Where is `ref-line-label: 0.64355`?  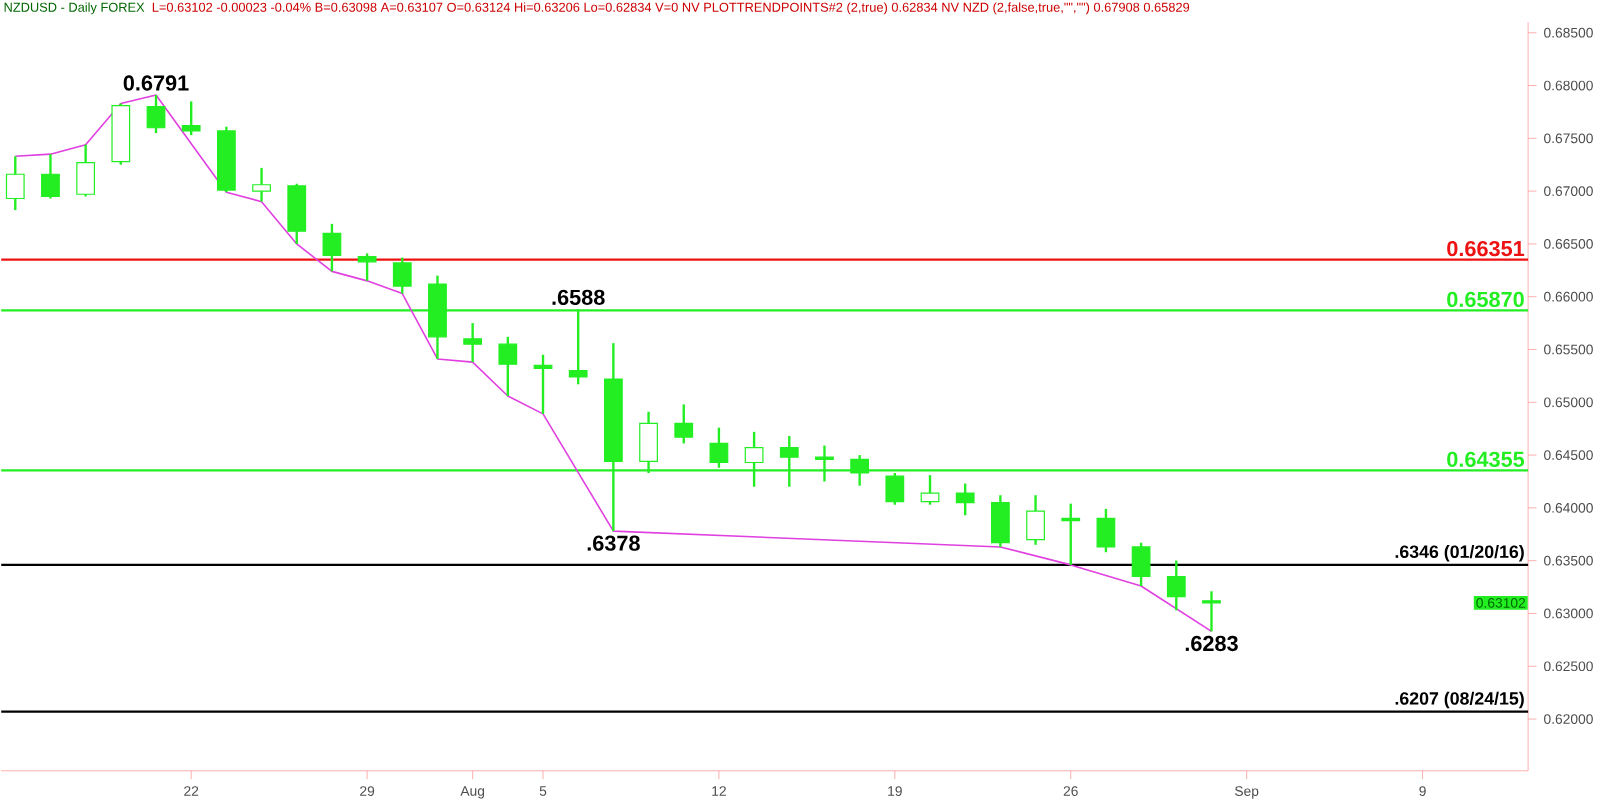
ref-line-label: 0.64355 is located at coordinates (1486, 460).